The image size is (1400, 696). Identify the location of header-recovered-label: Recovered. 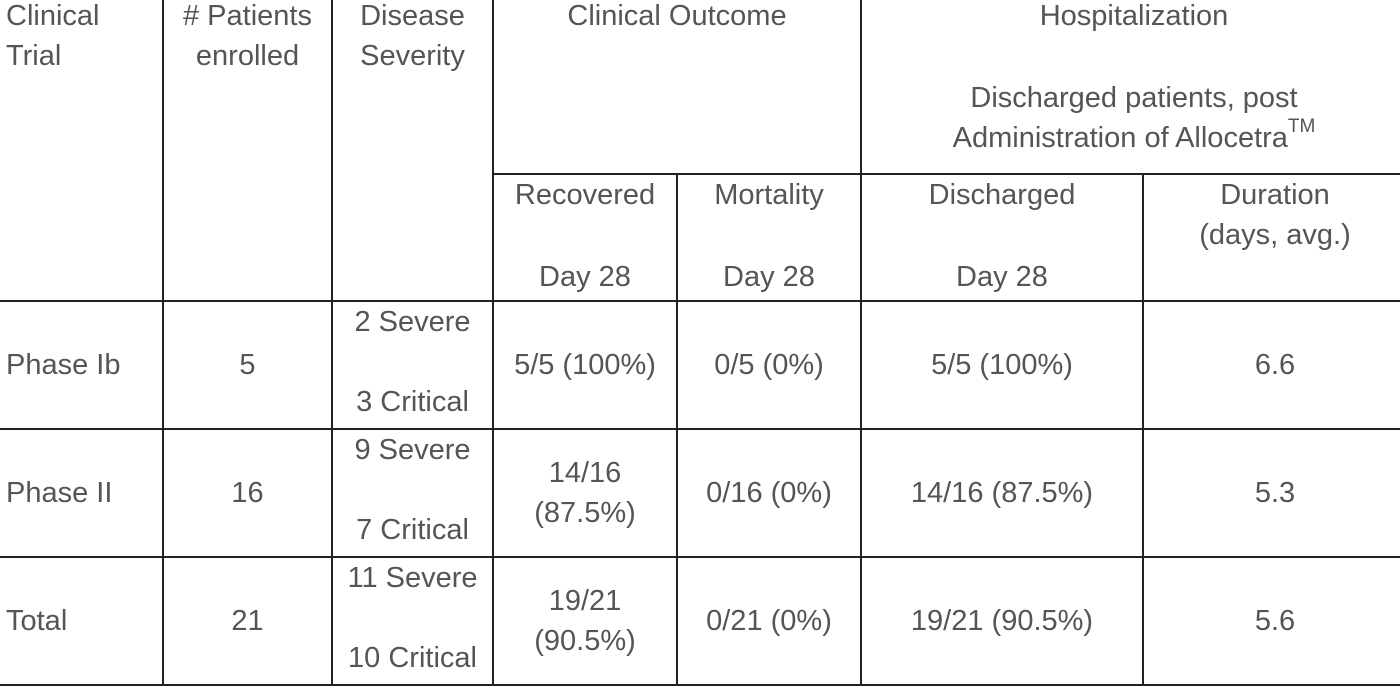
(585, 195).